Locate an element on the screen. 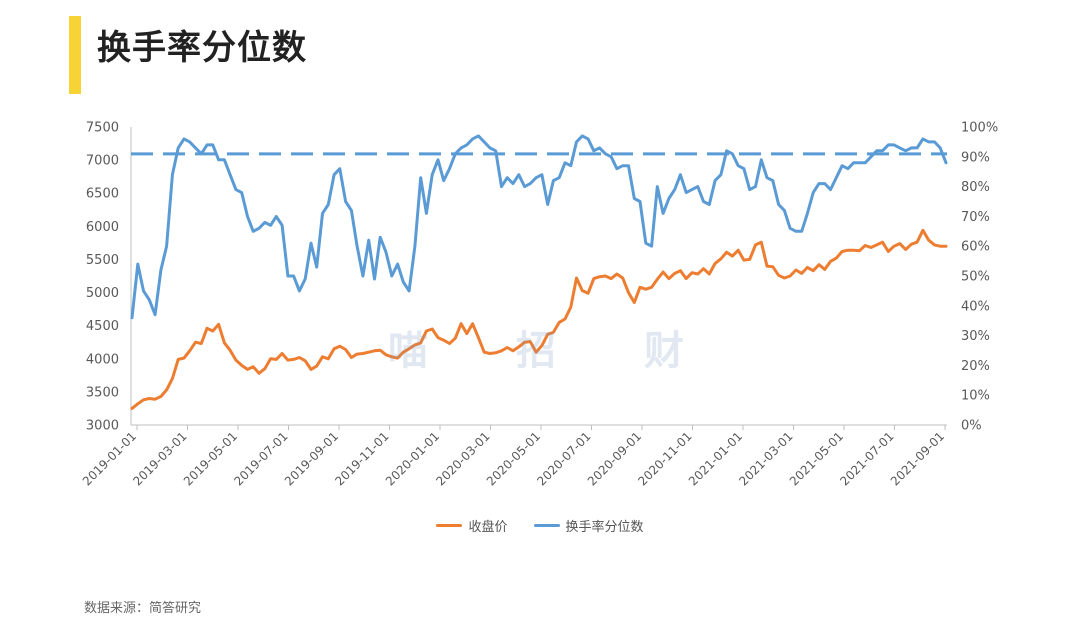 The image size is (1080, 625). y-right-tick-label: 30% is located at coordinates (975, 336).